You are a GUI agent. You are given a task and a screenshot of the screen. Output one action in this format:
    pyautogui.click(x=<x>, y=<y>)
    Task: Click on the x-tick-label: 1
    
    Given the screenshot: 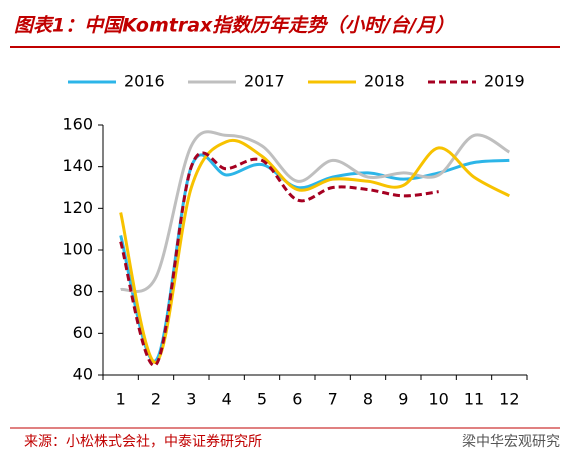 What is the action you would take?
    pyautogui.click(x=121, y=399)
    